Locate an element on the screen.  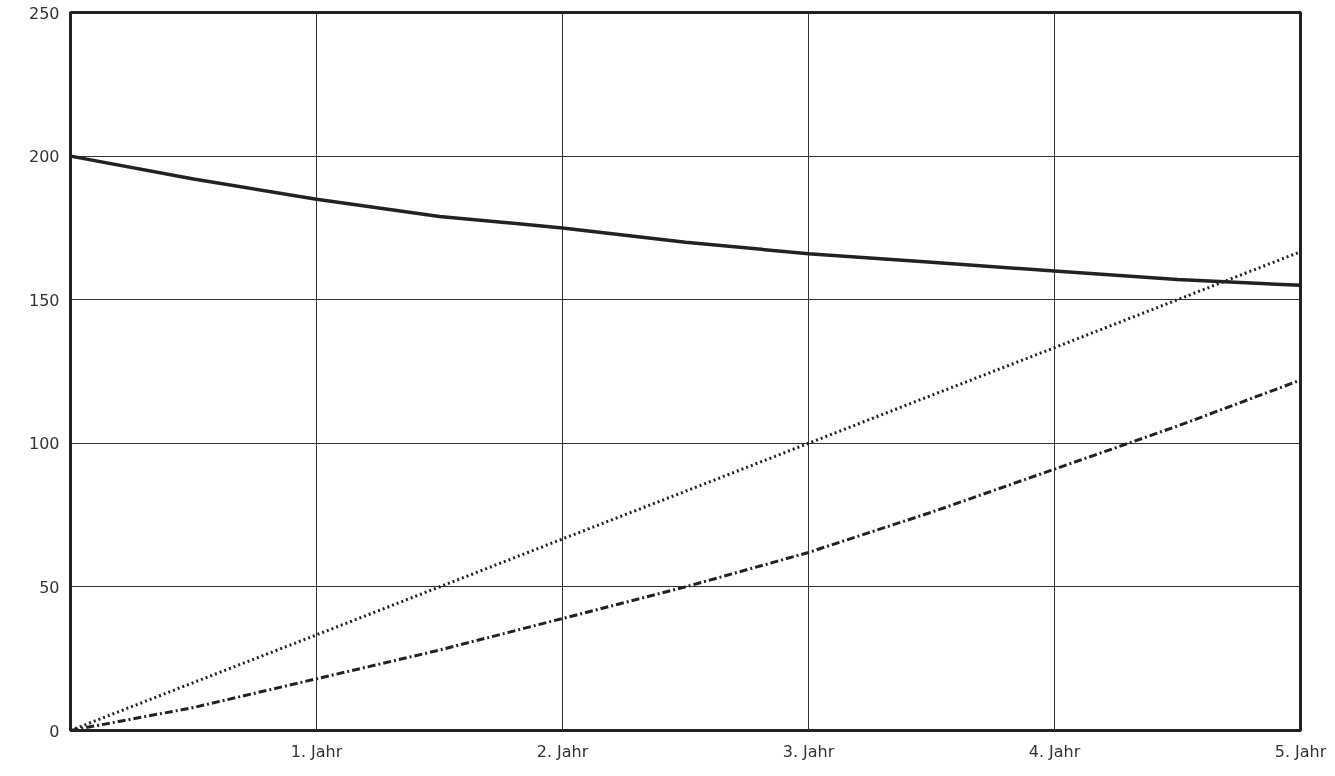
x-tick-label: 4. Jahr is located at coordinates (1054, 751).